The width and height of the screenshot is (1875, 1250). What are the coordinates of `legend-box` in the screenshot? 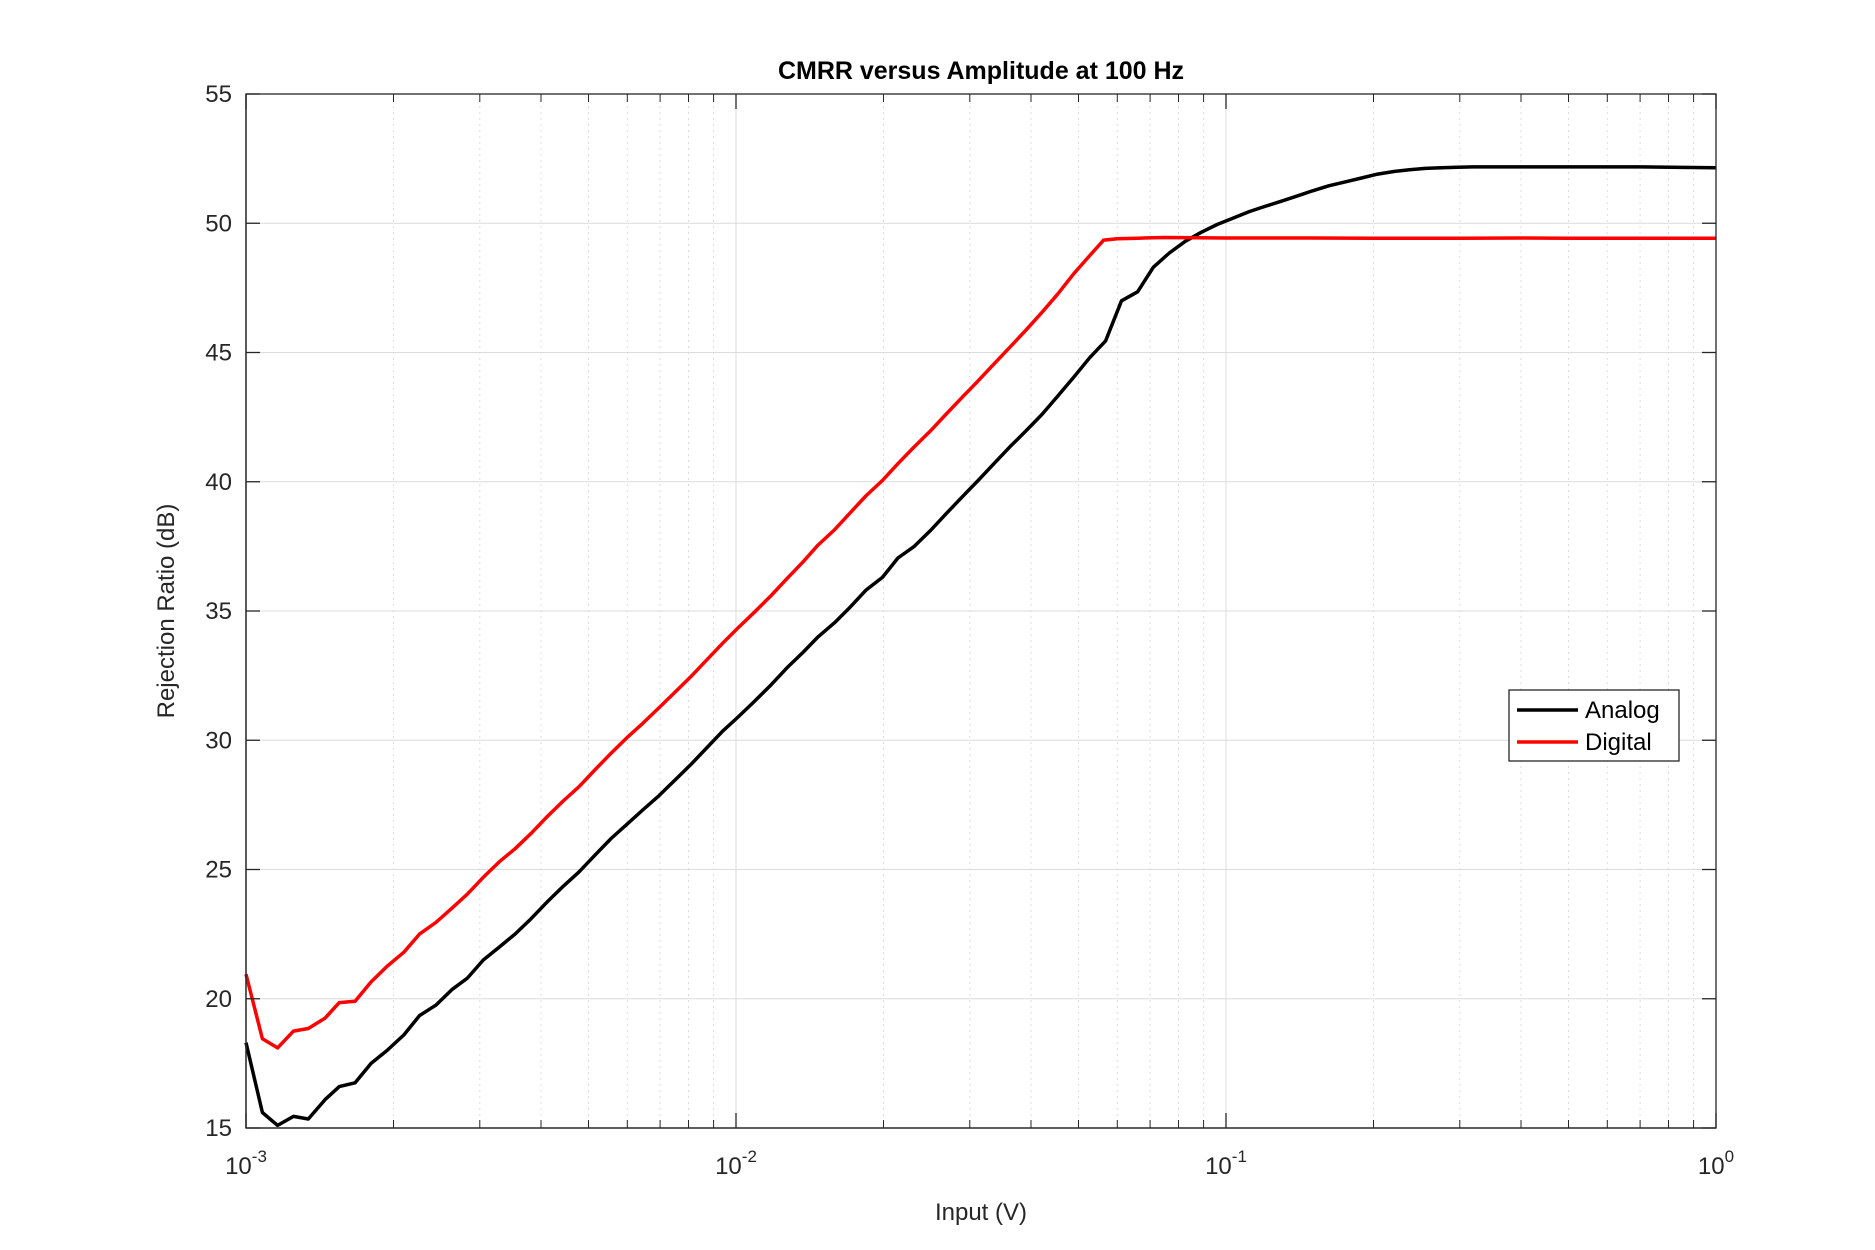 It's located at (1594, 725).